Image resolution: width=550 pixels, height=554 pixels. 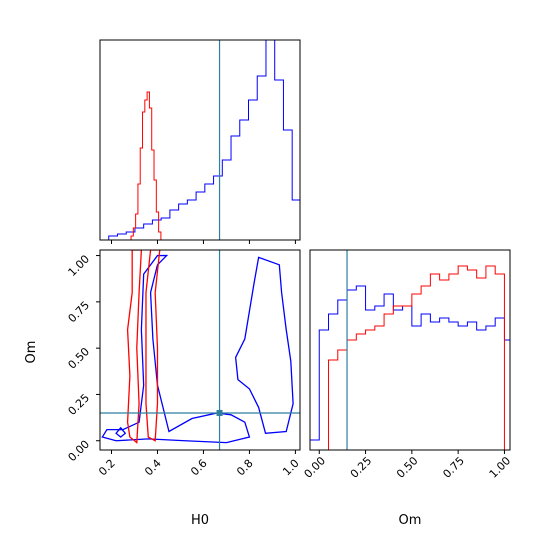 I want to click on x-axis-label-om: Om, so click(x=410, y=520).